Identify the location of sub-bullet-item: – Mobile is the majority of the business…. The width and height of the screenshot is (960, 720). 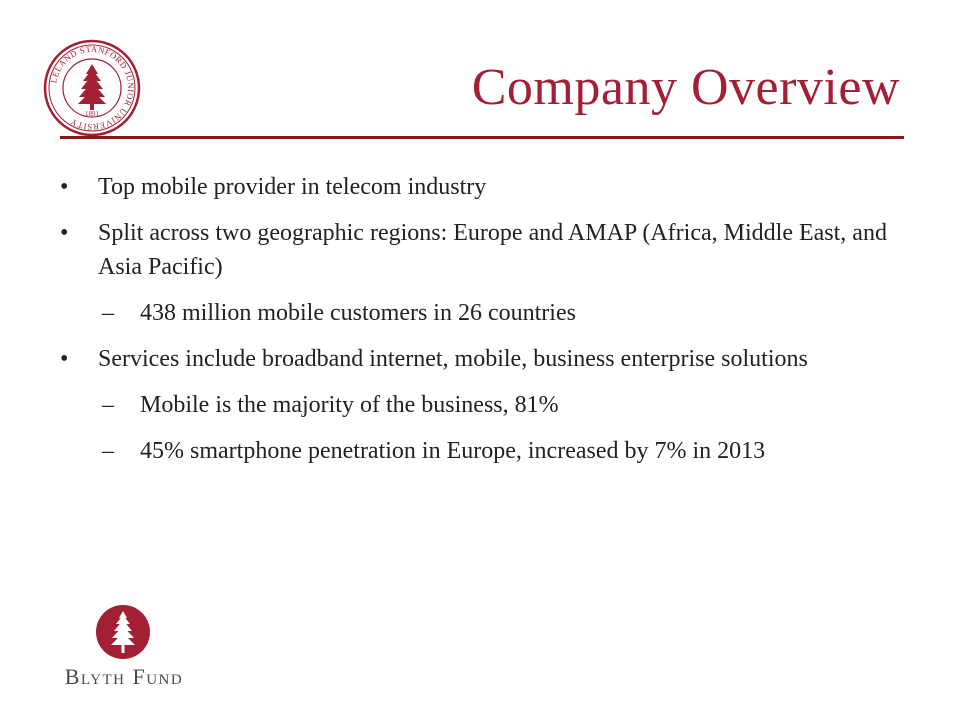
(480, 405).